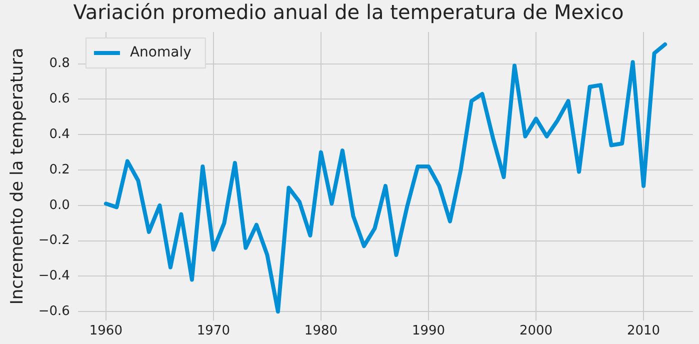  What do you see at coordinates (643, 331) in the screenshot?
I see `x-tick-label: 2010` at bounding box center [643, 331].